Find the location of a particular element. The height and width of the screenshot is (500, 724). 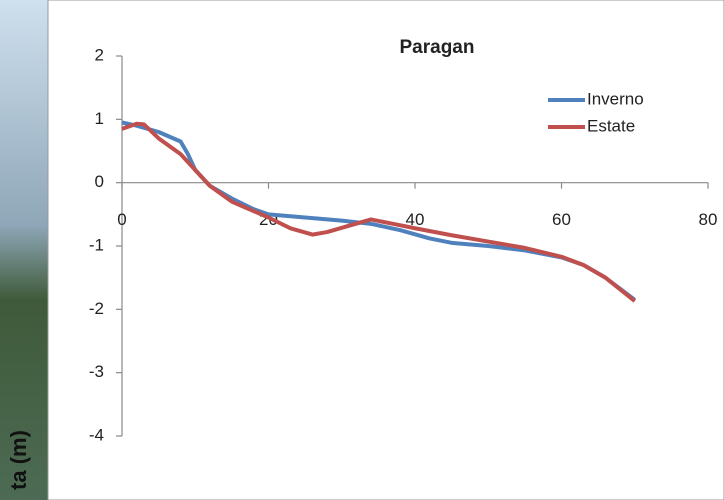

y-tick-label: -3 is located at coordinates (96, 371).